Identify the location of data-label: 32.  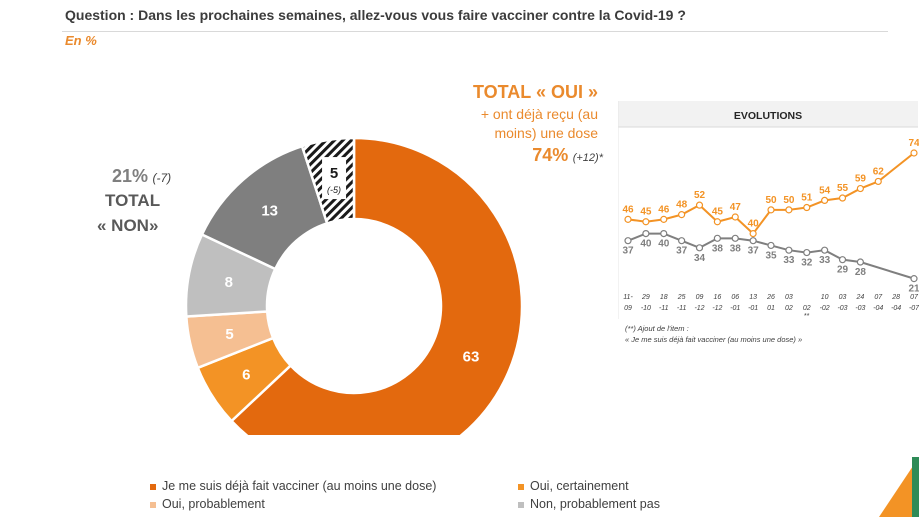
(807, 263).